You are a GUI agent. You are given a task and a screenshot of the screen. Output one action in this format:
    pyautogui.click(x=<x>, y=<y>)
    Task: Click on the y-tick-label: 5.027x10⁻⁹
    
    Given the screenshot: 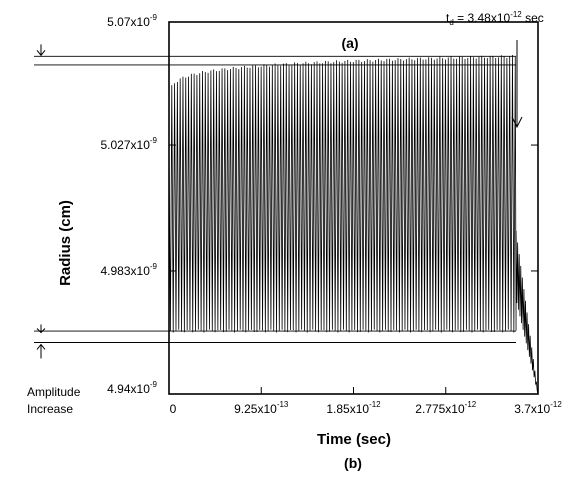 What is the action you would take?
    pyautogui.click(x=128, y=144)
    